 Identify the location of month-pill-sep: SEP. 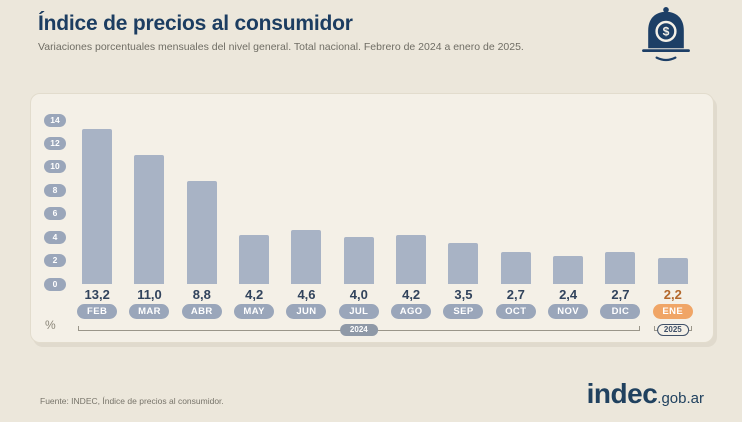
(463, 311).